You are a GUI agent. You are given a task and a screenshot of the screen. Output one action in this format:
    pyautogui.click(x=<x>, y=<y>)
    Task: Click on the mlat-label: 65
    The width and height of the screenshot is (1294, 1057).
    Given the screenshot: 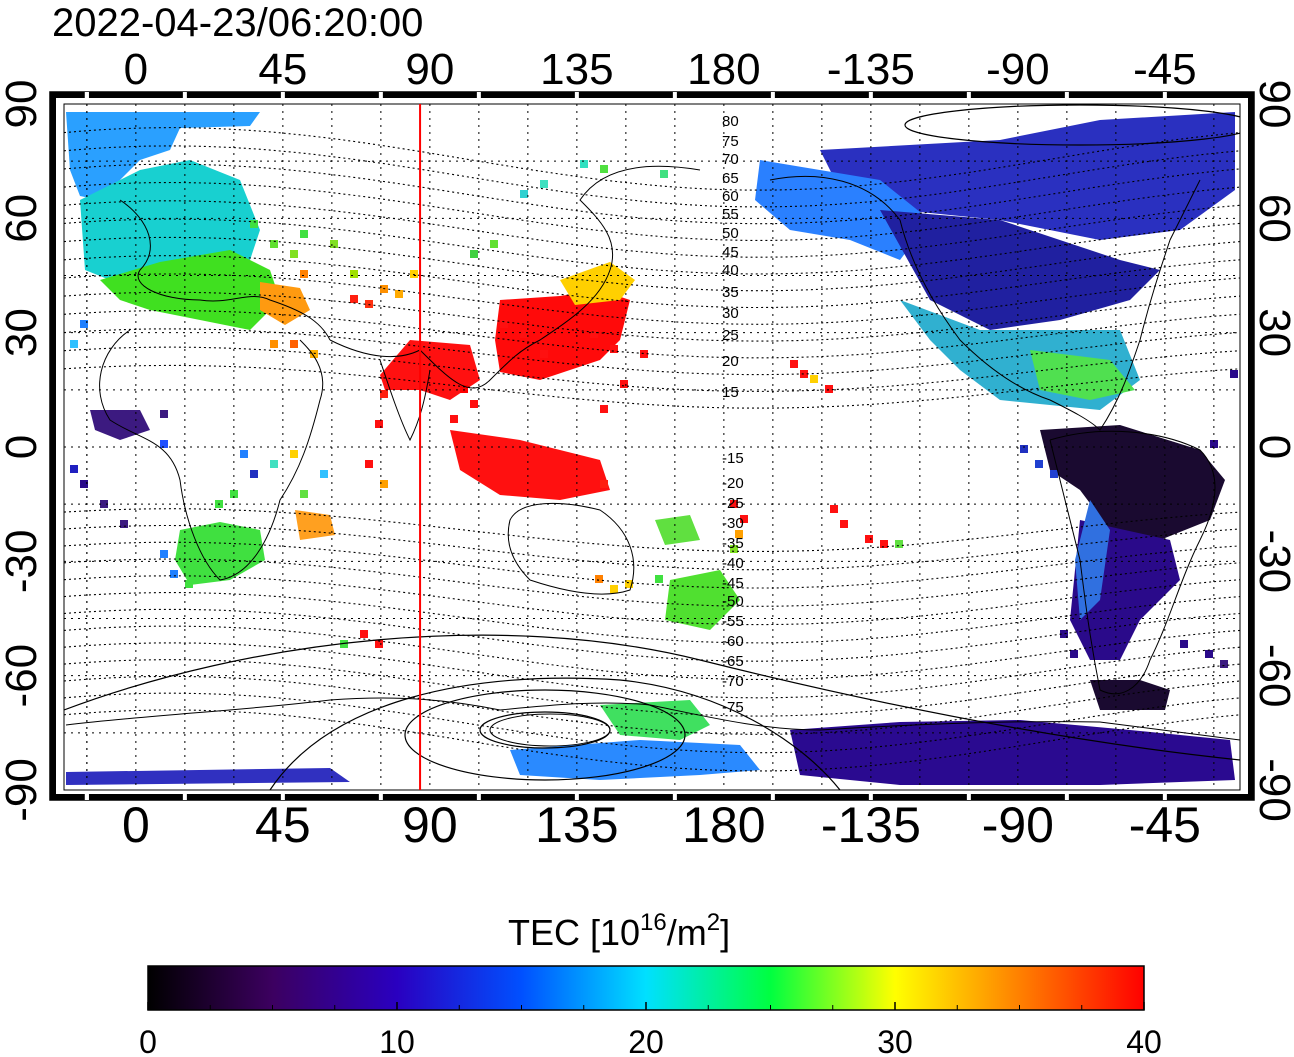 What is the action you would take?
    pyautogui.click(x=730, y=178)
    